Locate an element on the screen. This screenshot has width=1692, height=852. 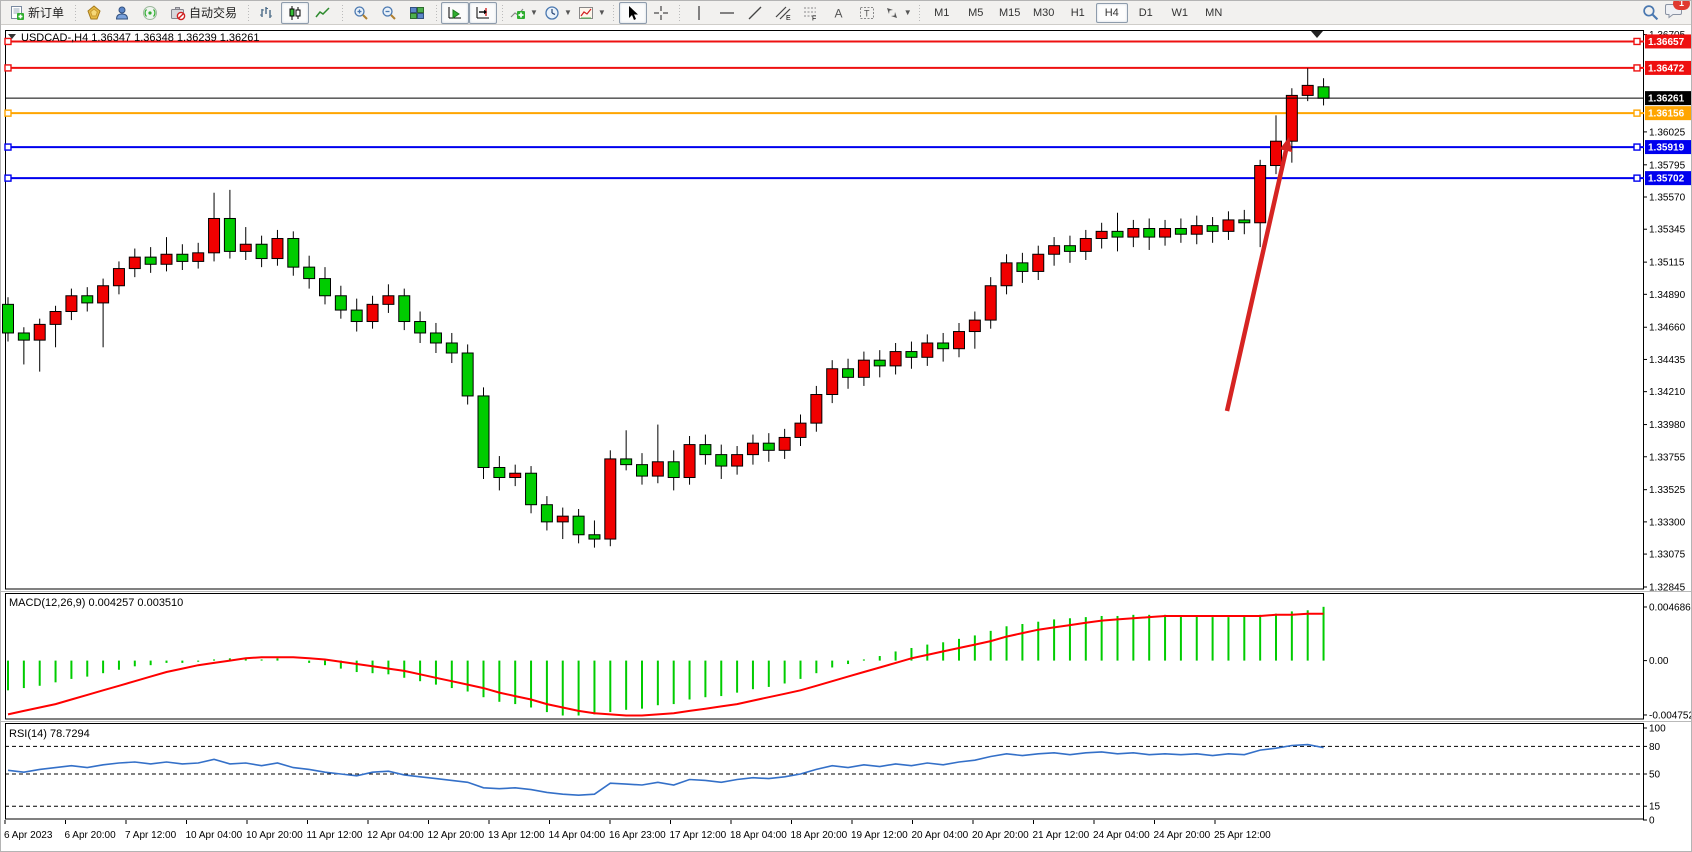
hline-1.36657 is located at coordinates (824, 41).